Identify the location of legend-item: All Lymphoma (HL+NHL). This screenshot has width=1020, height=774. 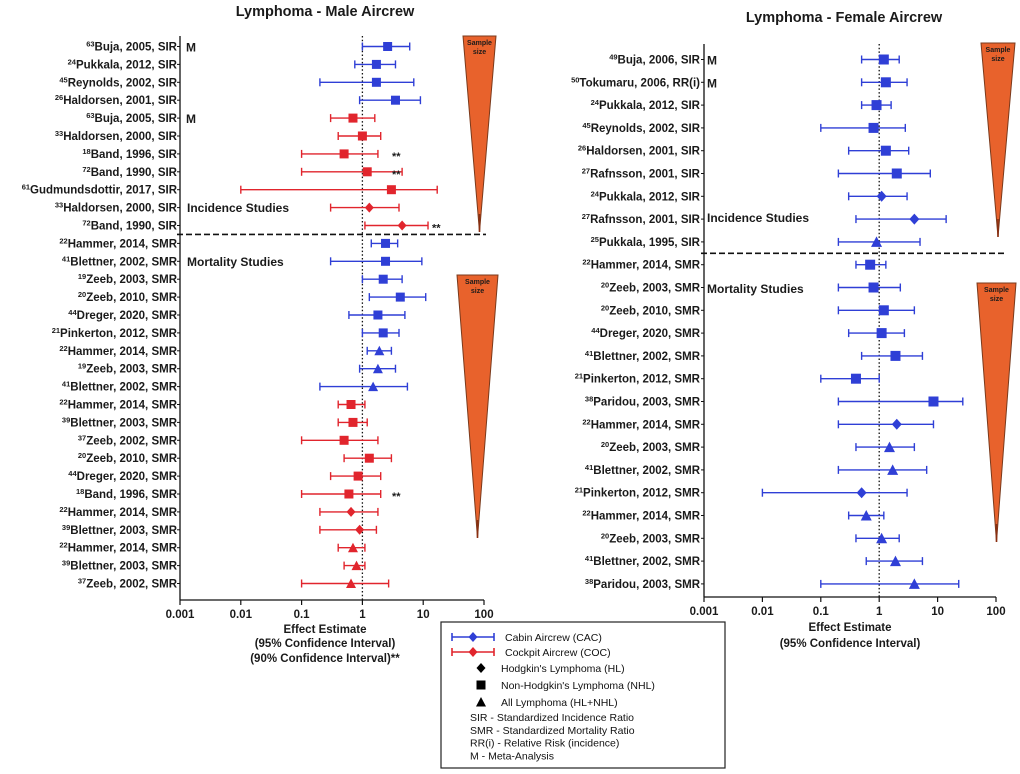
(547, 703).